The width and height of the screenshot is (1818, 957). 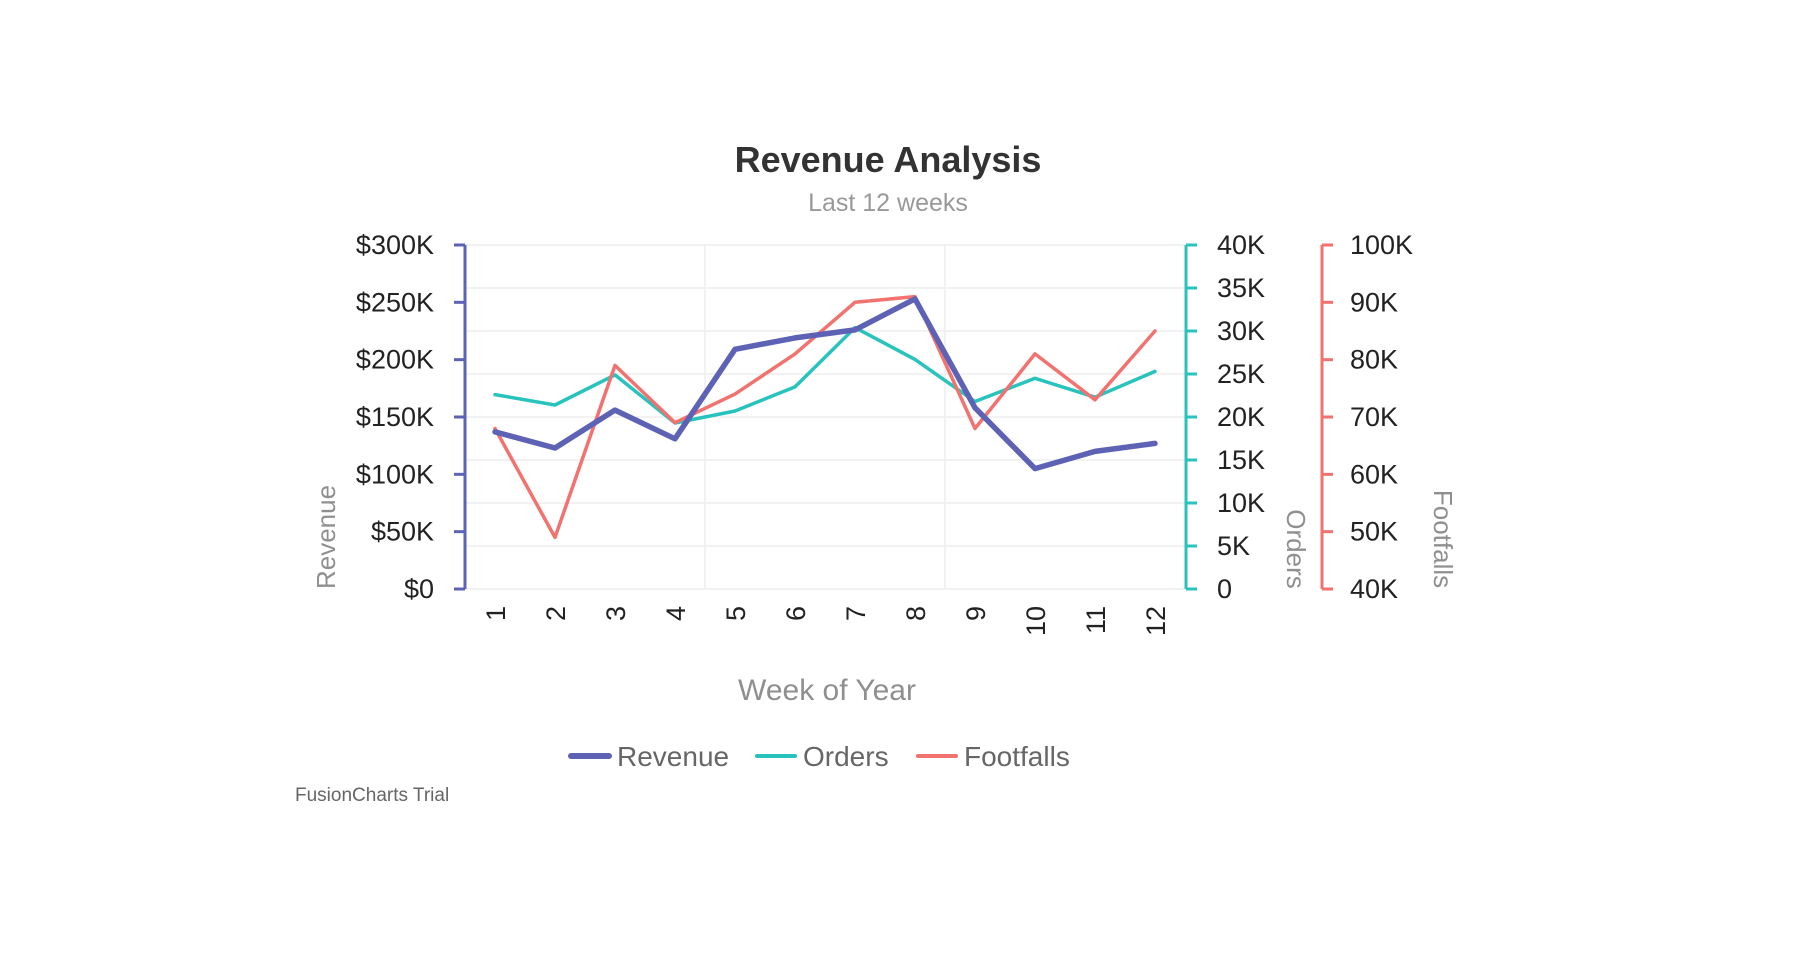 I want to click on revenue-axis-tick-label: $150K, so click(x=395, y=417).